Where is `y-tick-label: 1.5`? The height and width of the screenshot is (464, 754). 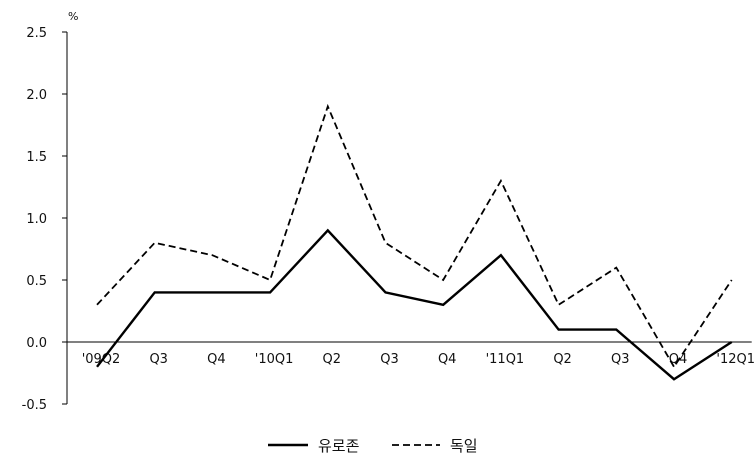 y-tick-label: 1.5 is located at coordinates (36, 157).